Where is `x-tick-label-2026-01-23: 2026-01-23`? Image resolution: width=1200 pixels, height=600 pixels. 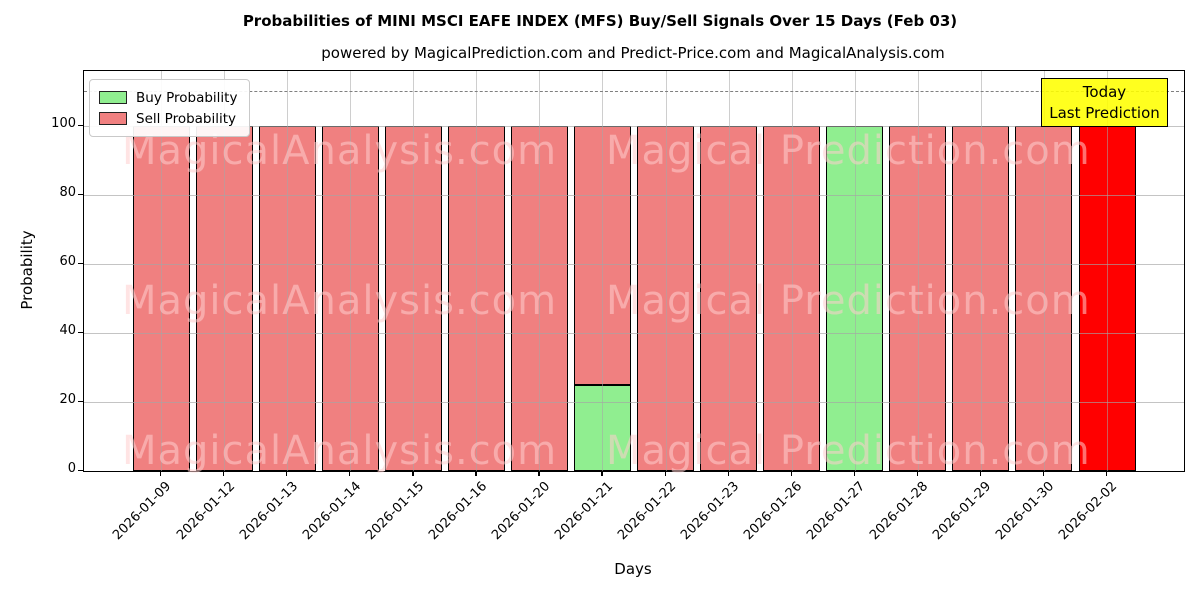 x-tick-label-2026-01-23: 2026-01-23 is located at coordinates (710, 511).